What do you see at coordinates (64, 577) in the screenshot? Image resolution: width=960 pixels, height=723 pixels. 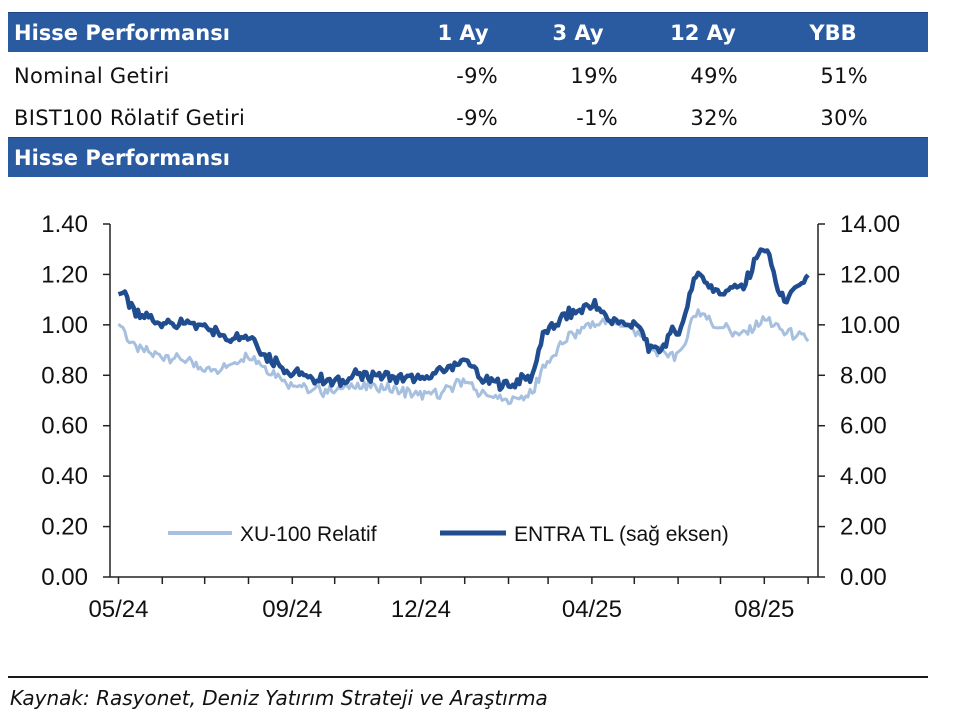 I see `left-tick-label: 0.00` at bounding box center [64, 577].